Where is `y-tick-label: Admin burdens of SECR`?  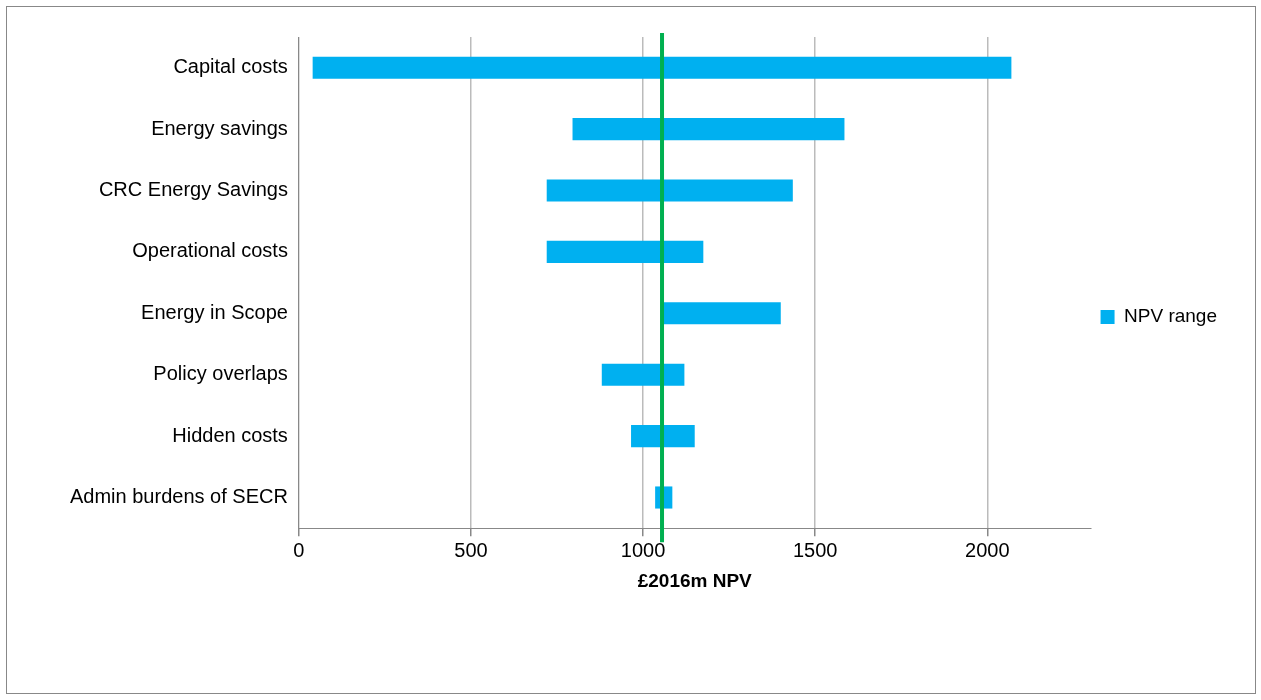
y-tick-label: Admin burdens of SECR is located at coordinates (178, 496).